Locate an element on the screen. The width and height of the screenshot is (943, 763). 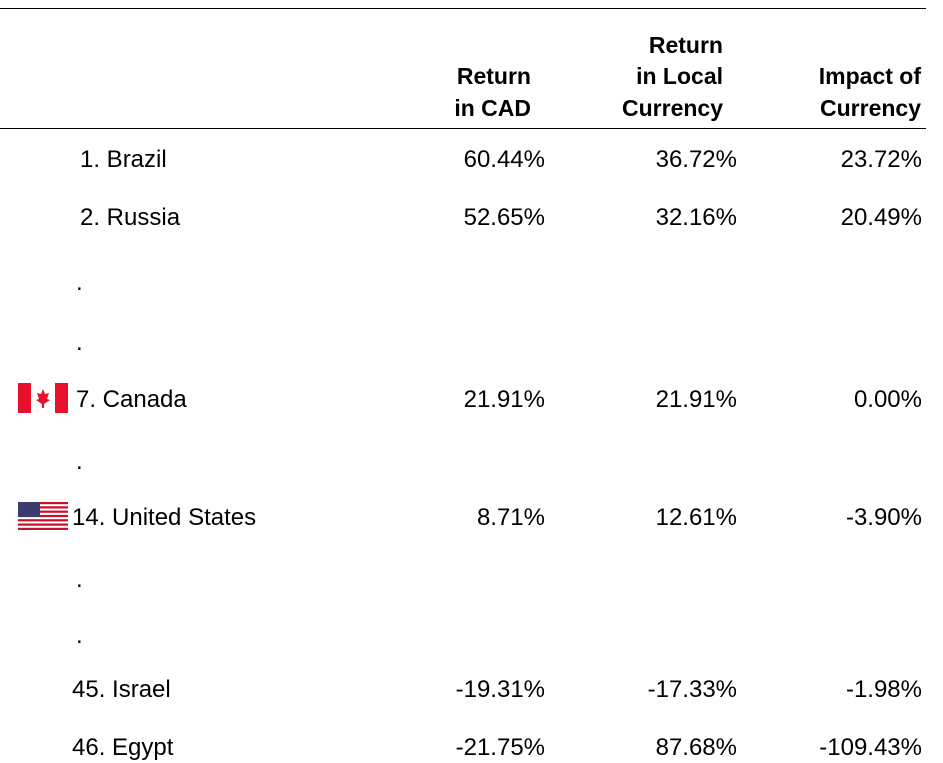
column-header: in Local is located at coordinates (679, 76).